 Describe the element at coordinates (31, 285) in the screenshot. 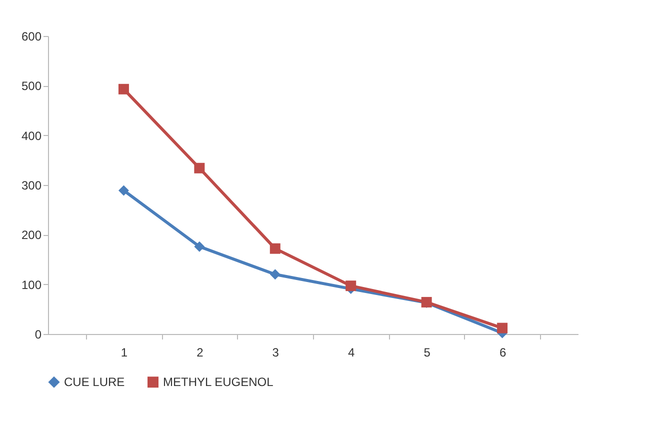

I see `y-tick-label: 100` at that location.